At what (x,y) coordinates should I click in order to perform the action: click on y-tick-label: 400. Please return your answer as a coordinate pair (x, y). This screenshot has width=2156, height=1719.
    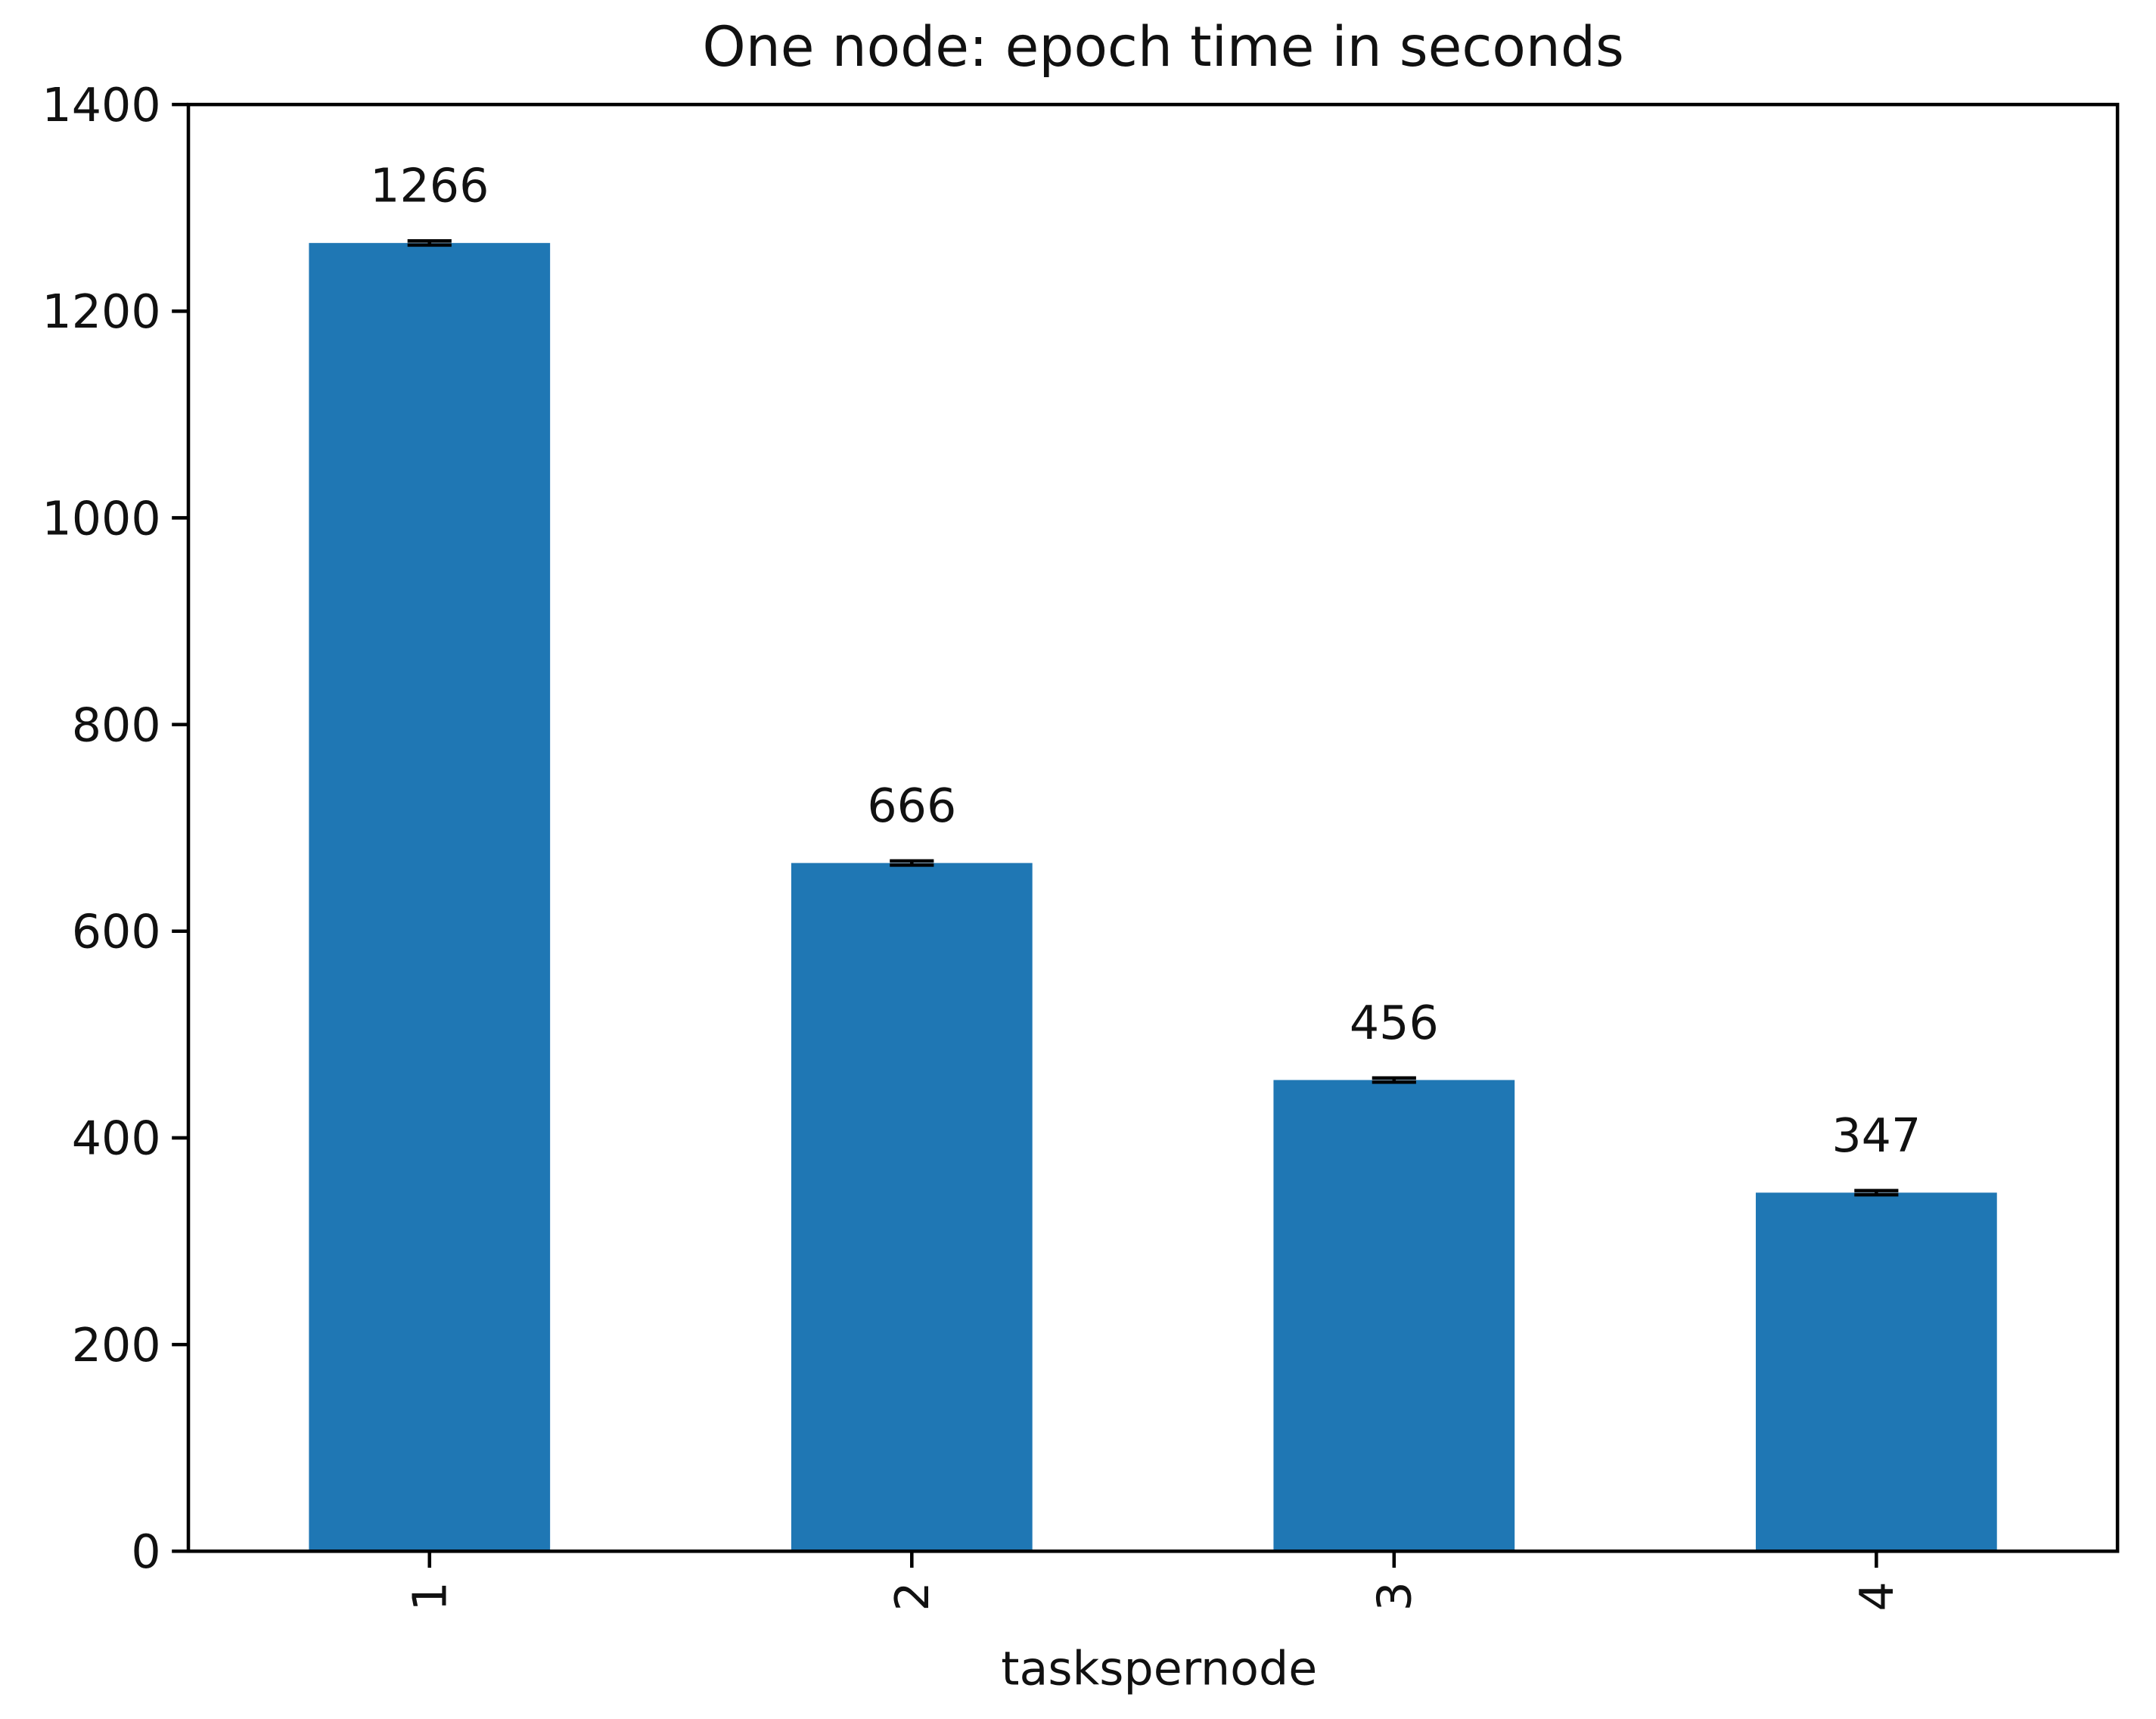
    Looking at the image, I should click on (116, 1138).